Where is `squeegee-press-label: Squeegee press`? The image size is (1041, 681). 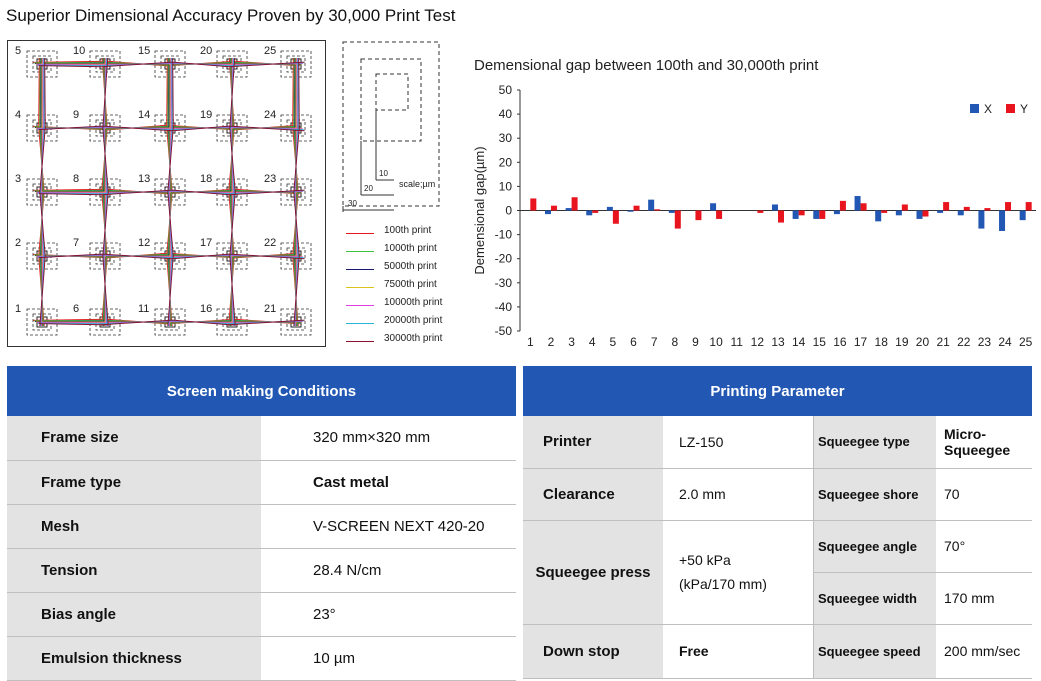
squeegee-press-label: Squeegee press is located at coordinates (593, 572).